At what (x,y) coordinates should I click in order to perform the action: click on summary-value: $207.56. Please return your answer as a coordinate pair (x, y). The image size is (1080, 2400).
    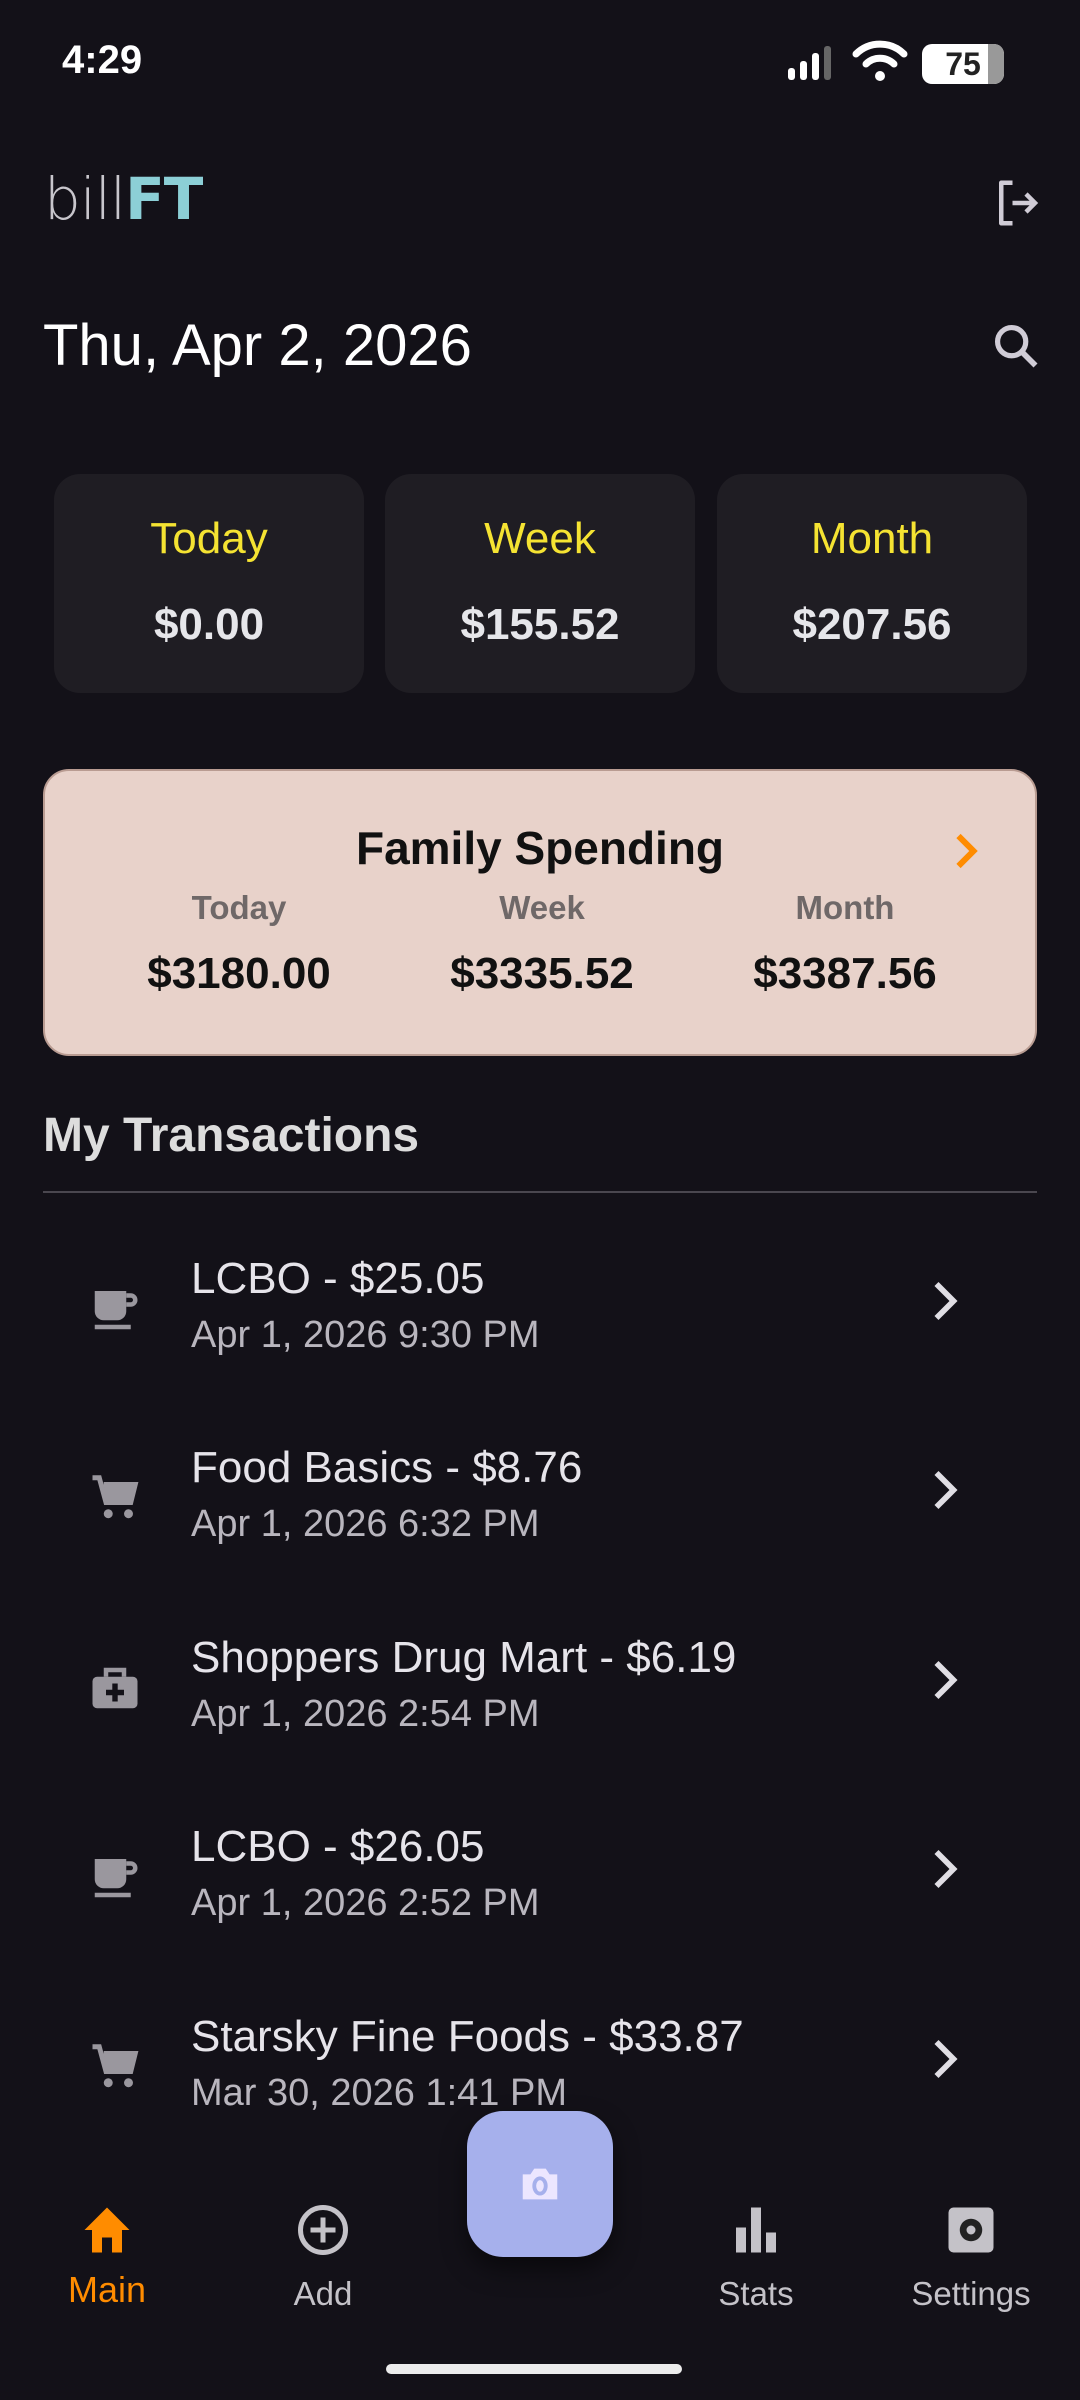
    Looking at the image, I should click on (872, 624).